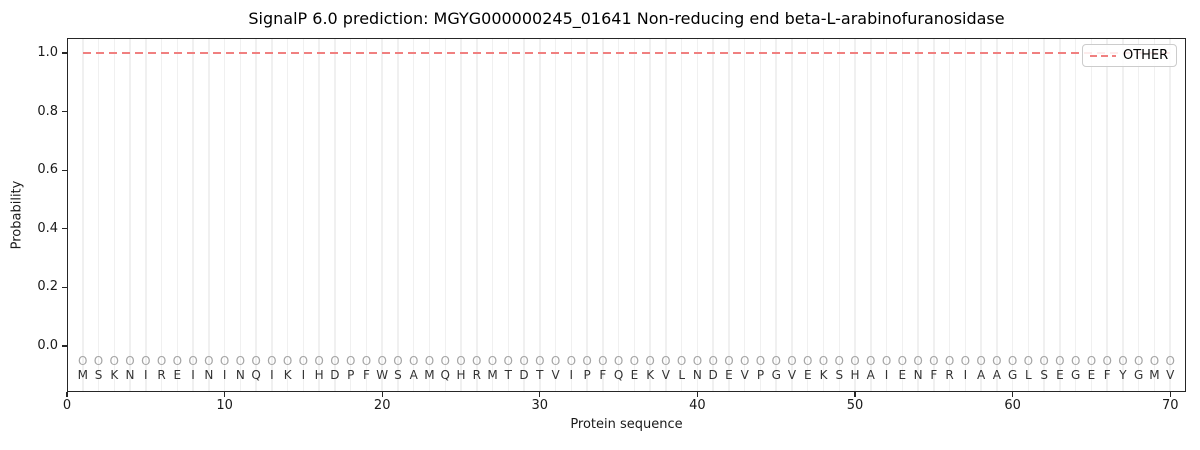 The image size is (1200, 450). I want to click on prediction-line-other, so click(626, 52).